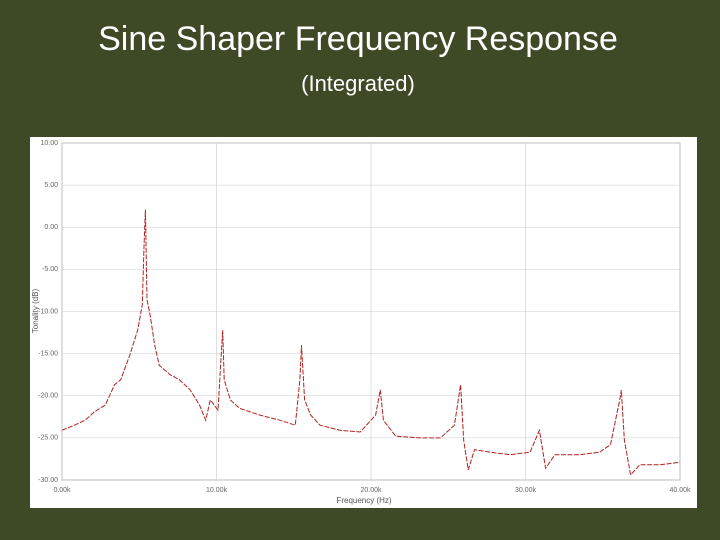  I want to click on y-axis-label: Tonality (dB), so click(35, 310).